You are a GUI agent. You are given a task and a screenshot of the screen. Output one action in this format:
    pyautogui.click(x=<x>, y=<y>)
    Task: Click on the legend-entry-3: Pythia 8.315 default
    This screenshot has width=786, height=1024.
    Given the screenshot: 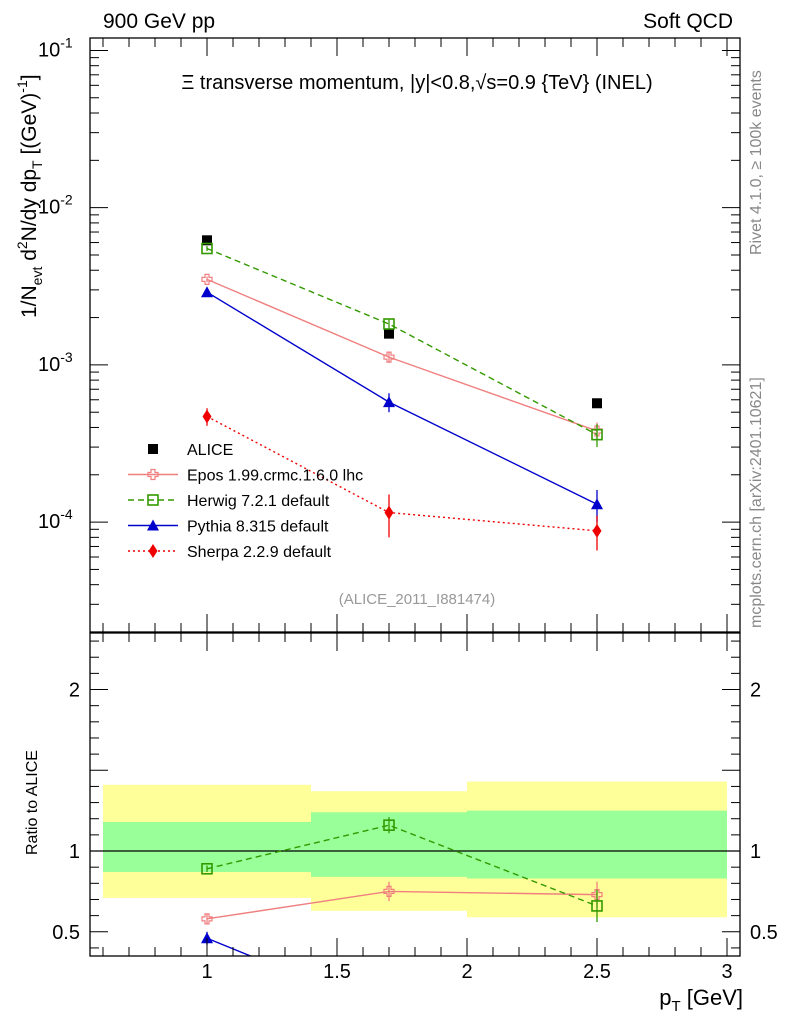 What is the action you would take?
    pyautogui.click(x=228, y=527)
    